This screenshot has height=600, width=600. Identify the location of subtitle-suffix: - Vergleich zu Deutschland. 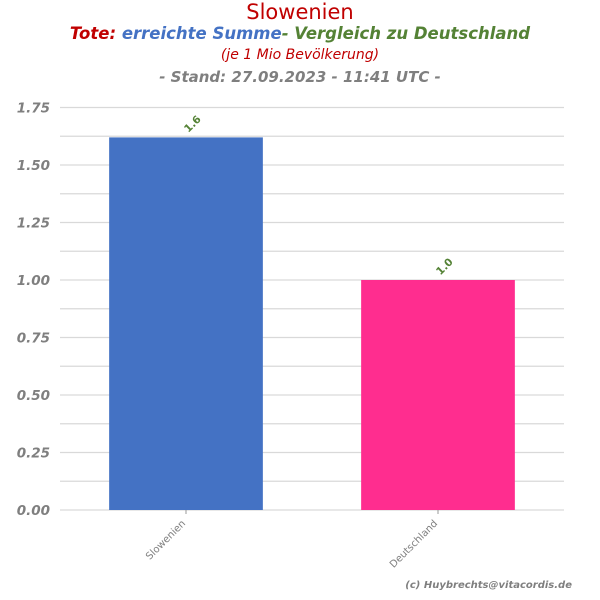
(406, 33).